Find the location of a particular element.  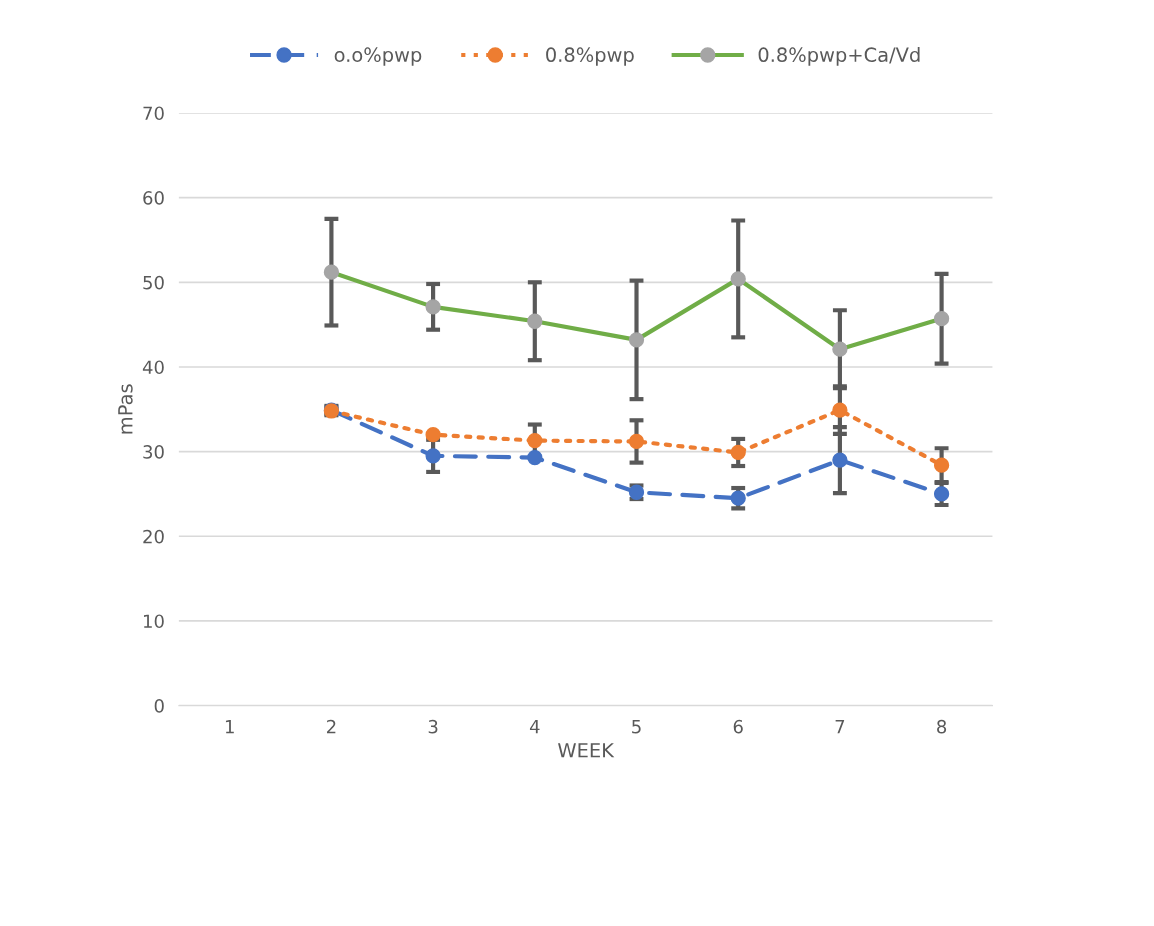

legend-label: 0.8%pwp+Ca/Vd is located at coordinates (839, 56).